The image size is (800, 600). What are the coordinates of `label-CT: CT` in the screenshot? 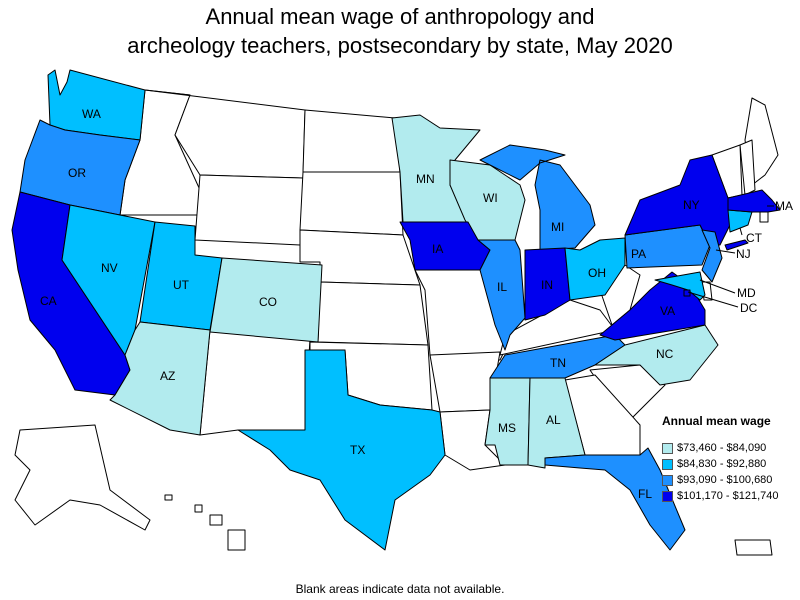 It's located at (754, 238).